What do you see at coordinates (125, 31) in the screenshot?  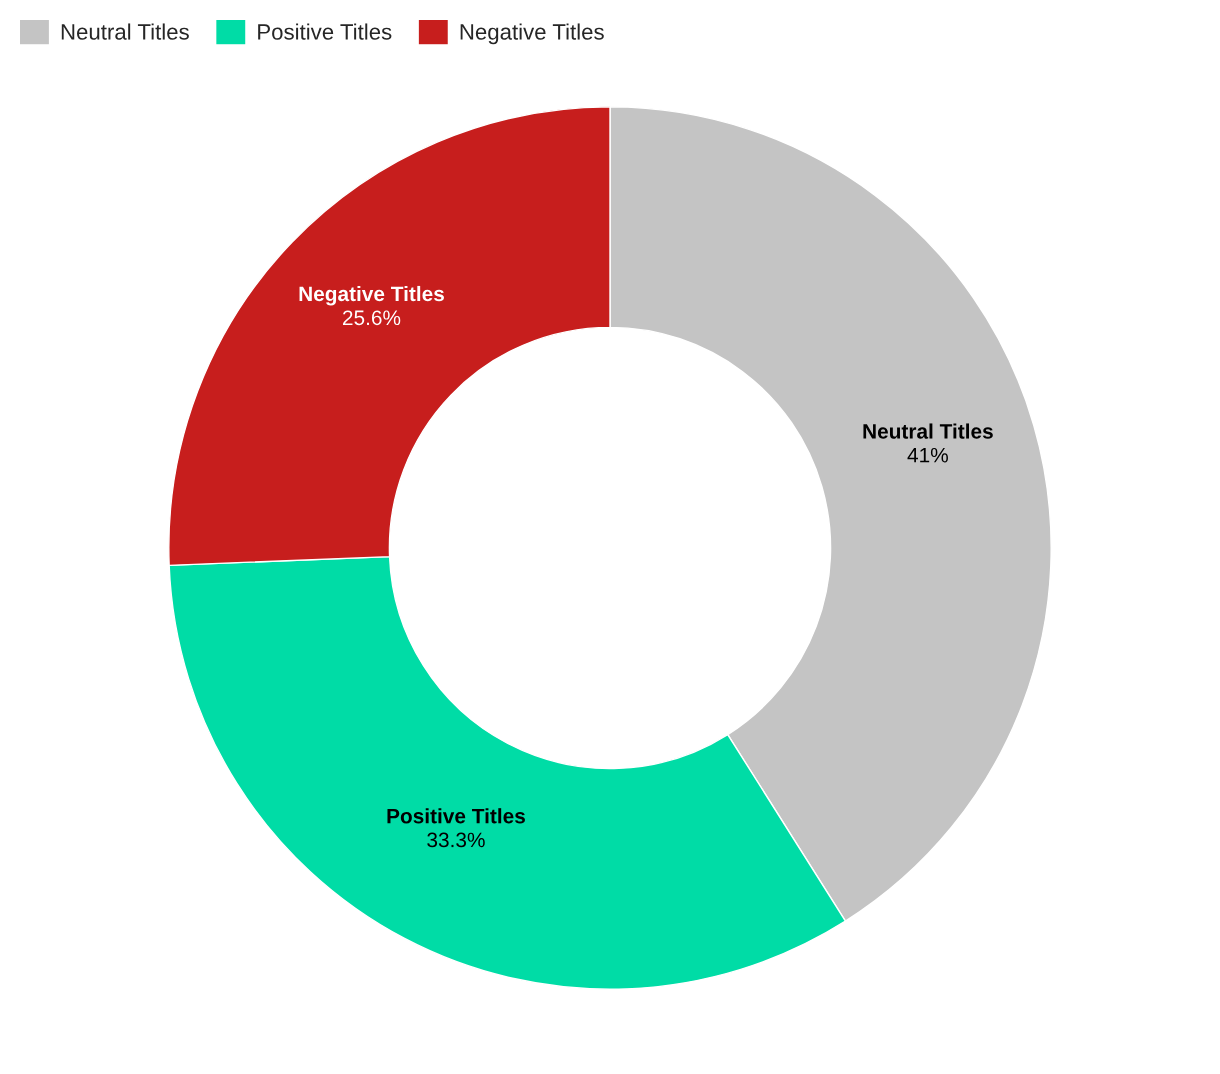 I see `legend-label: Neutral Titles` at bounding box center [125, 31].